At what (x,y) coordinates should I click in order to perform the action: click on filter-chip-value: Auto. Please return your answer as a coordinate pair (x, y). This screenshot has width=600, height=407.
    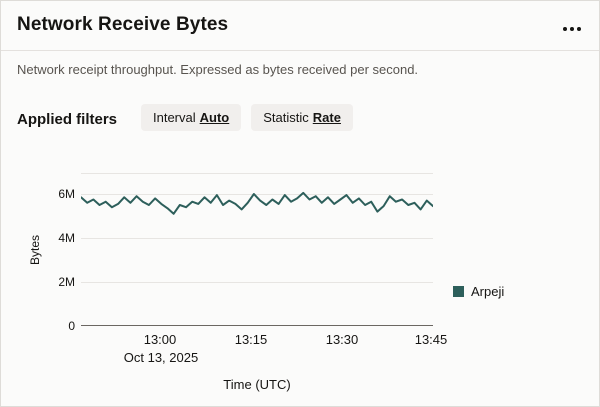
    Looking at the image, I should click on (214, 117).